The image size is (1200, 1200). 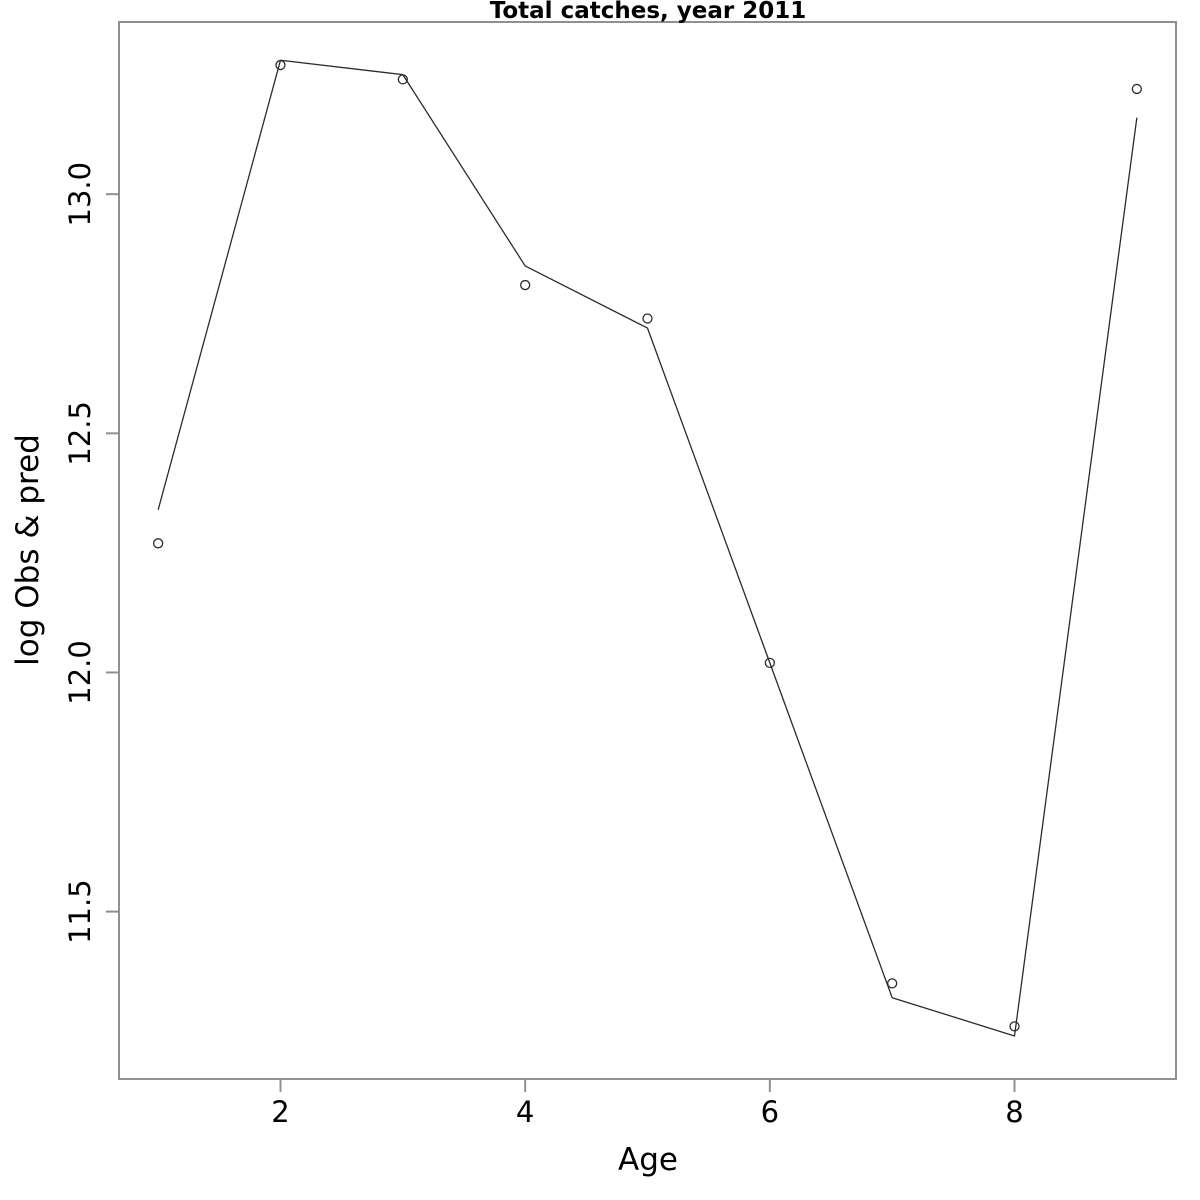 I want to click on x-tick-label: 6, so click(x=770, y=1112).